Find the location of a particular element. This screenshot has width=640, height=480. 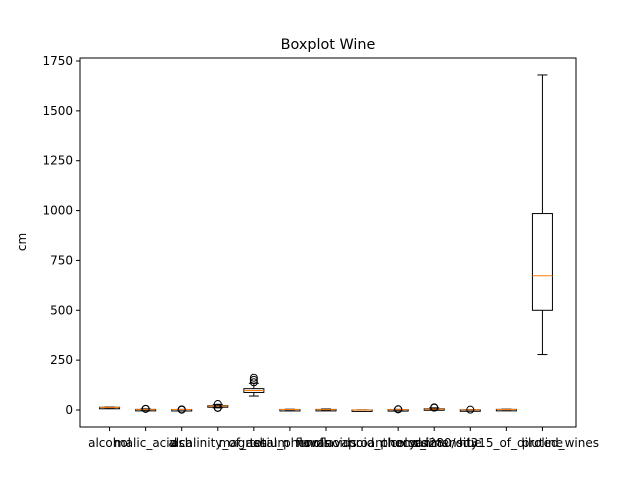

box-group-alcohol is located at coordinates (110, 408).